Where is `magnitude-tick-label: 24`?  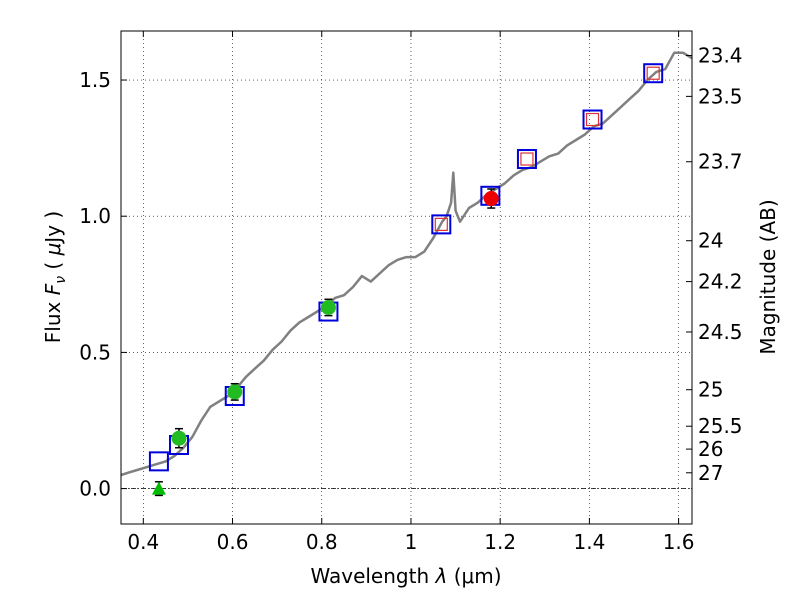
magnitude-tick-label: 24 is located at coordinates (710, 241).